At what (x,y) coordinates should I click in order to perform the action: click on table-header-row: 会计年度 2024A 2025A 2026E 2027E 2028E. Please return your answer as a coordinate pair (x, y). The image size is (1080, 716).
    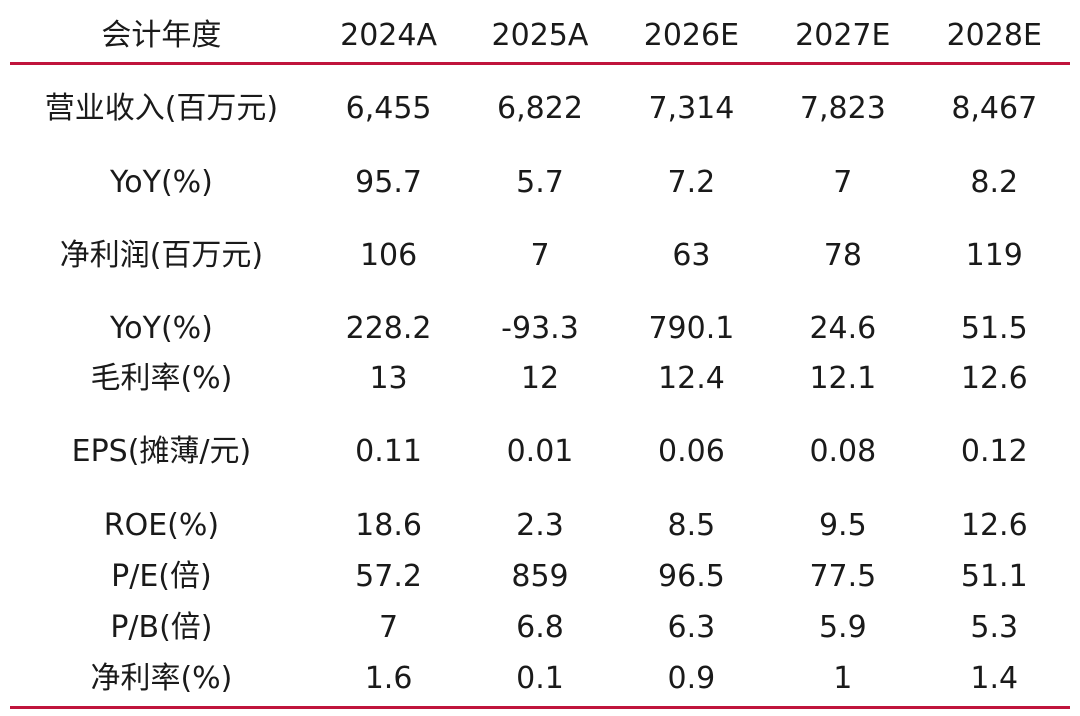
    Looking at the image, I should click on (540, 36).